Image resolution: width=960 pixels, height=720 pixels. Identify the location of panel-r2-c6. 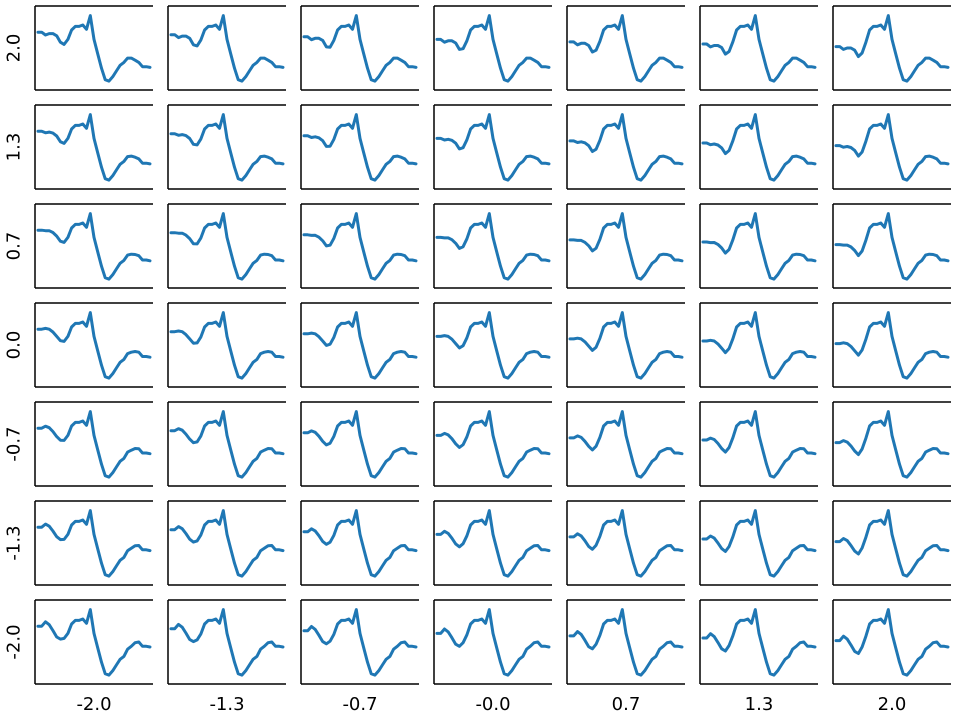
(891, 246).